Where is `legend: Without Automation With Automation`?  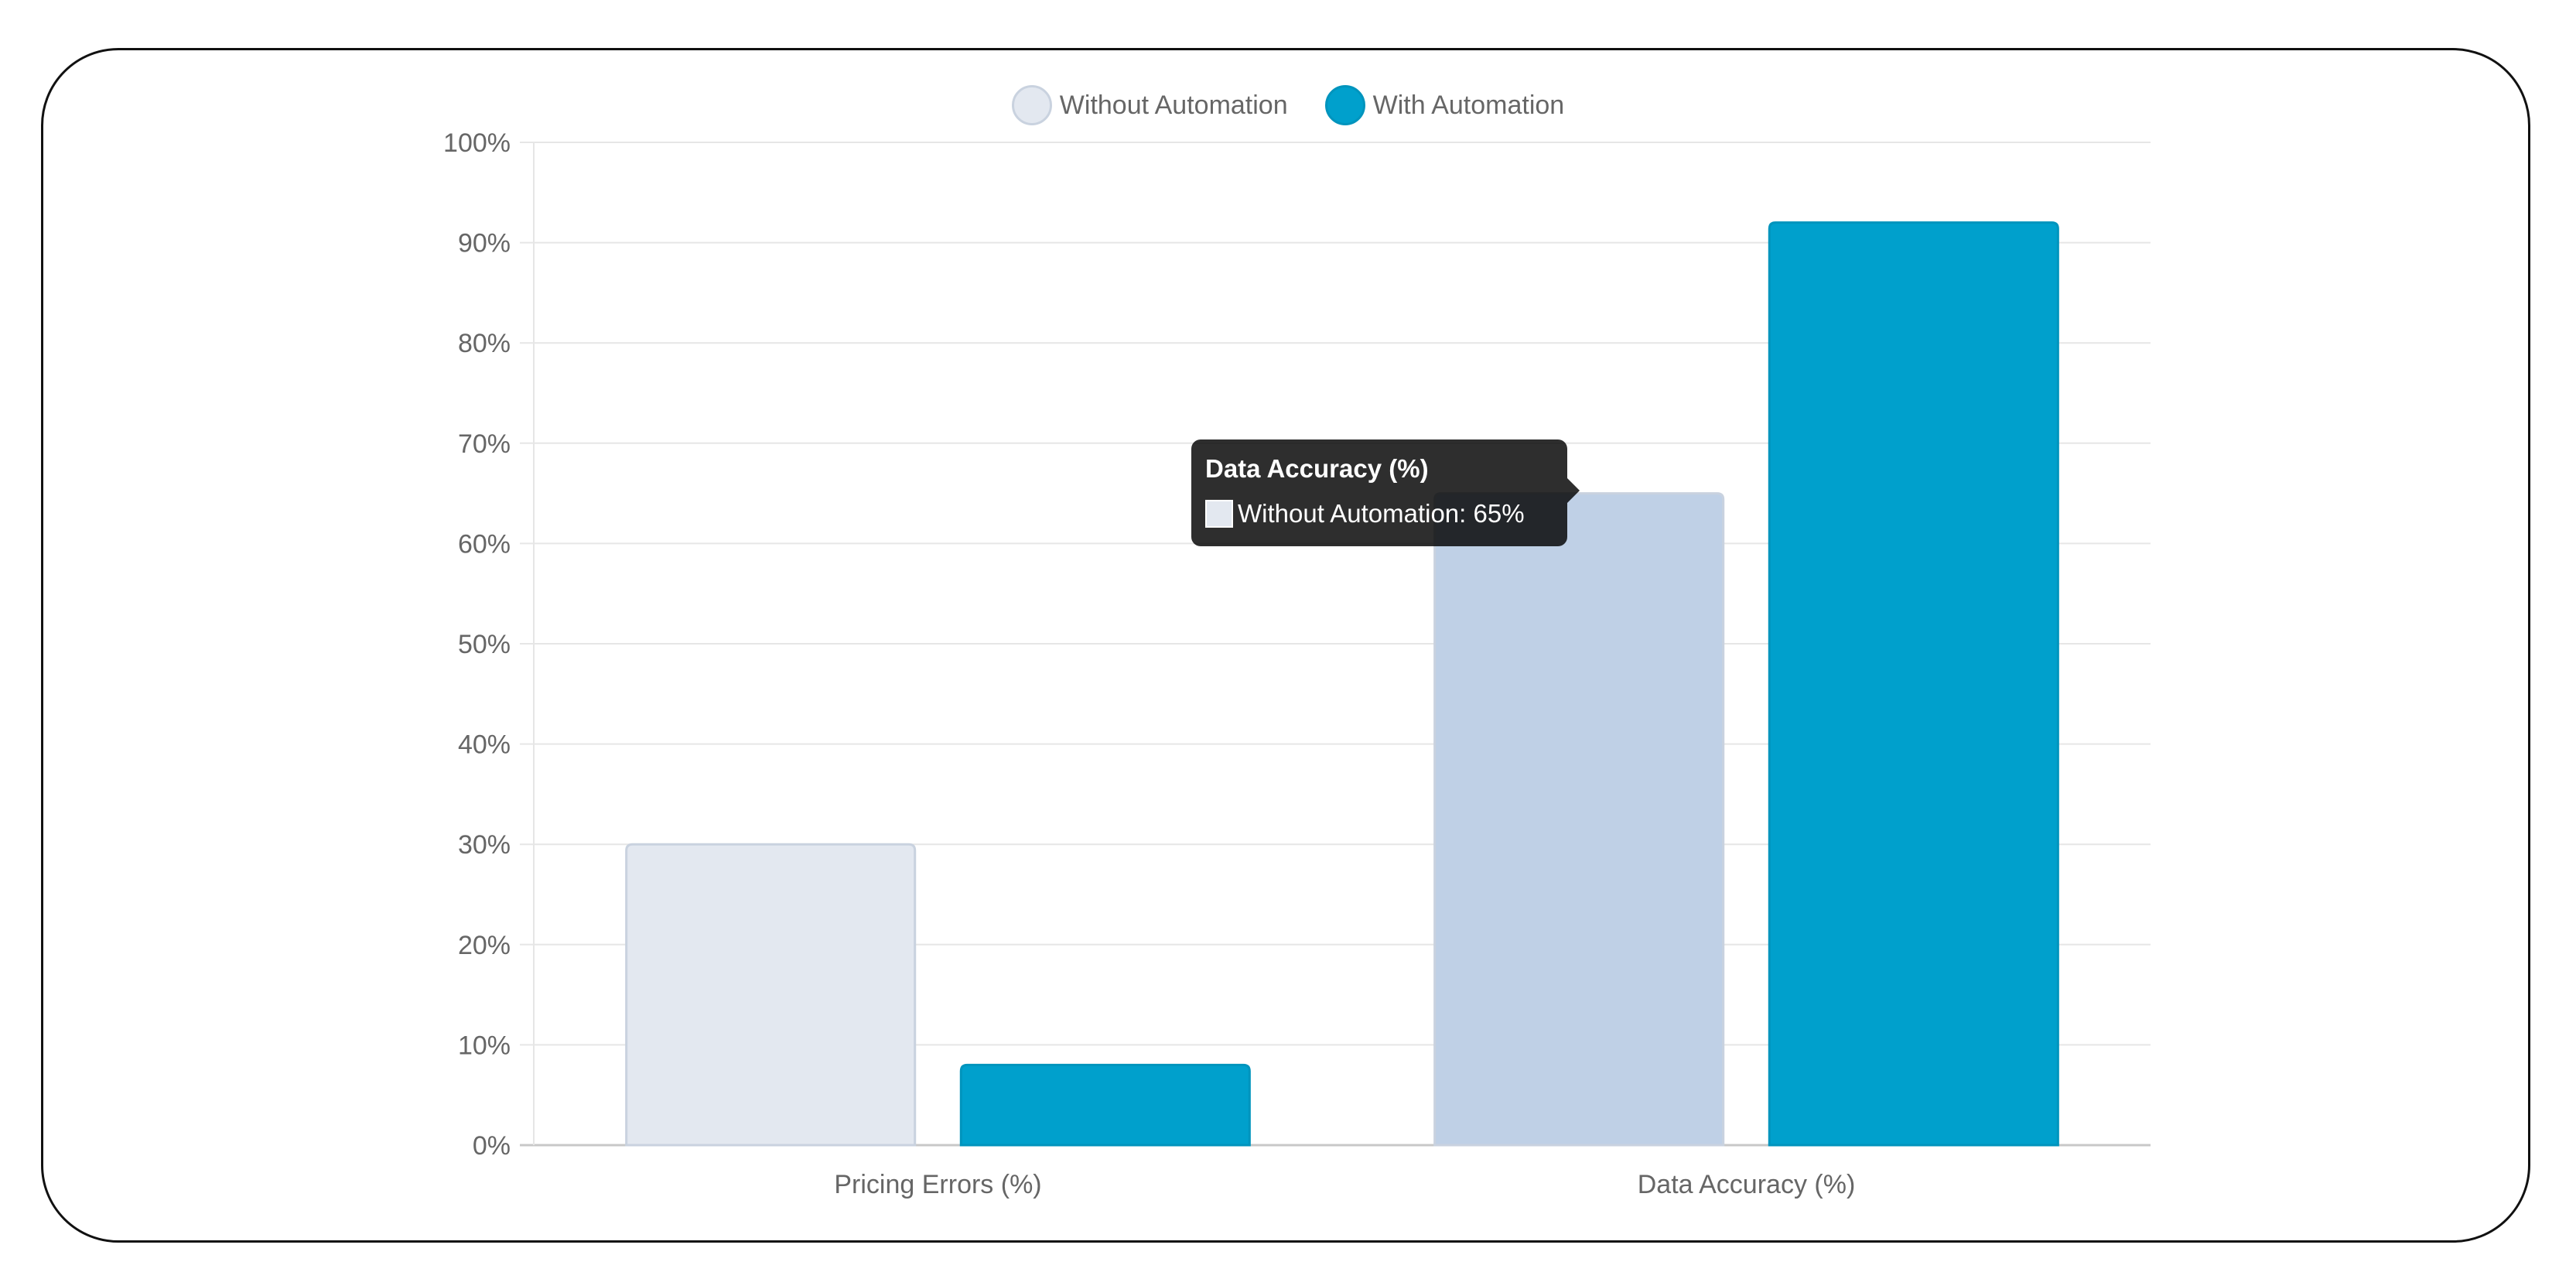
legend: Without Automation With Automation is located at coordinates (1288, 105).